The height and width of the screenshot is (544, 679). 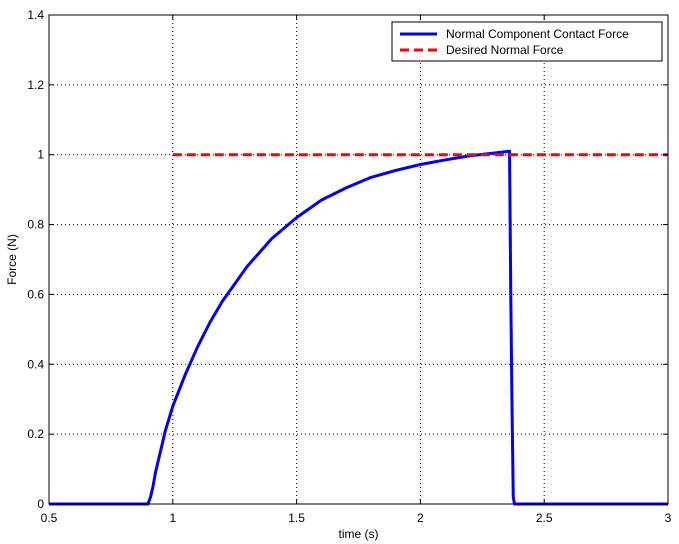 What do you see at coordinates (40, 504) in the screenshot?
I see `y-tick-label: 0` at bounding box center [40, 504].